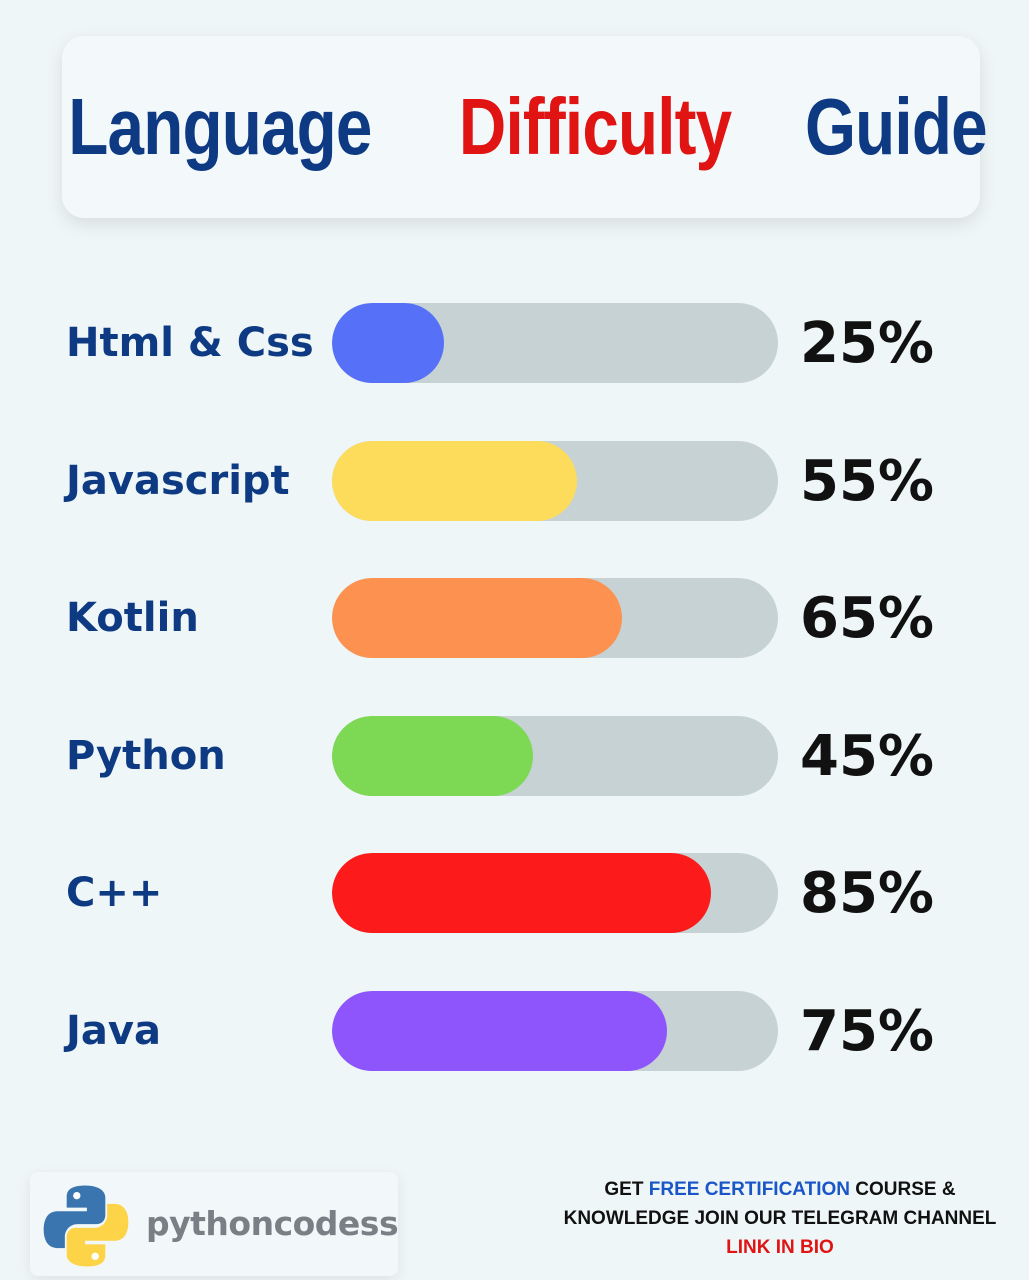 The height and width of the screenshot is (1280, 1029). I want to click on title-word-language: Language, so click(220, 126).